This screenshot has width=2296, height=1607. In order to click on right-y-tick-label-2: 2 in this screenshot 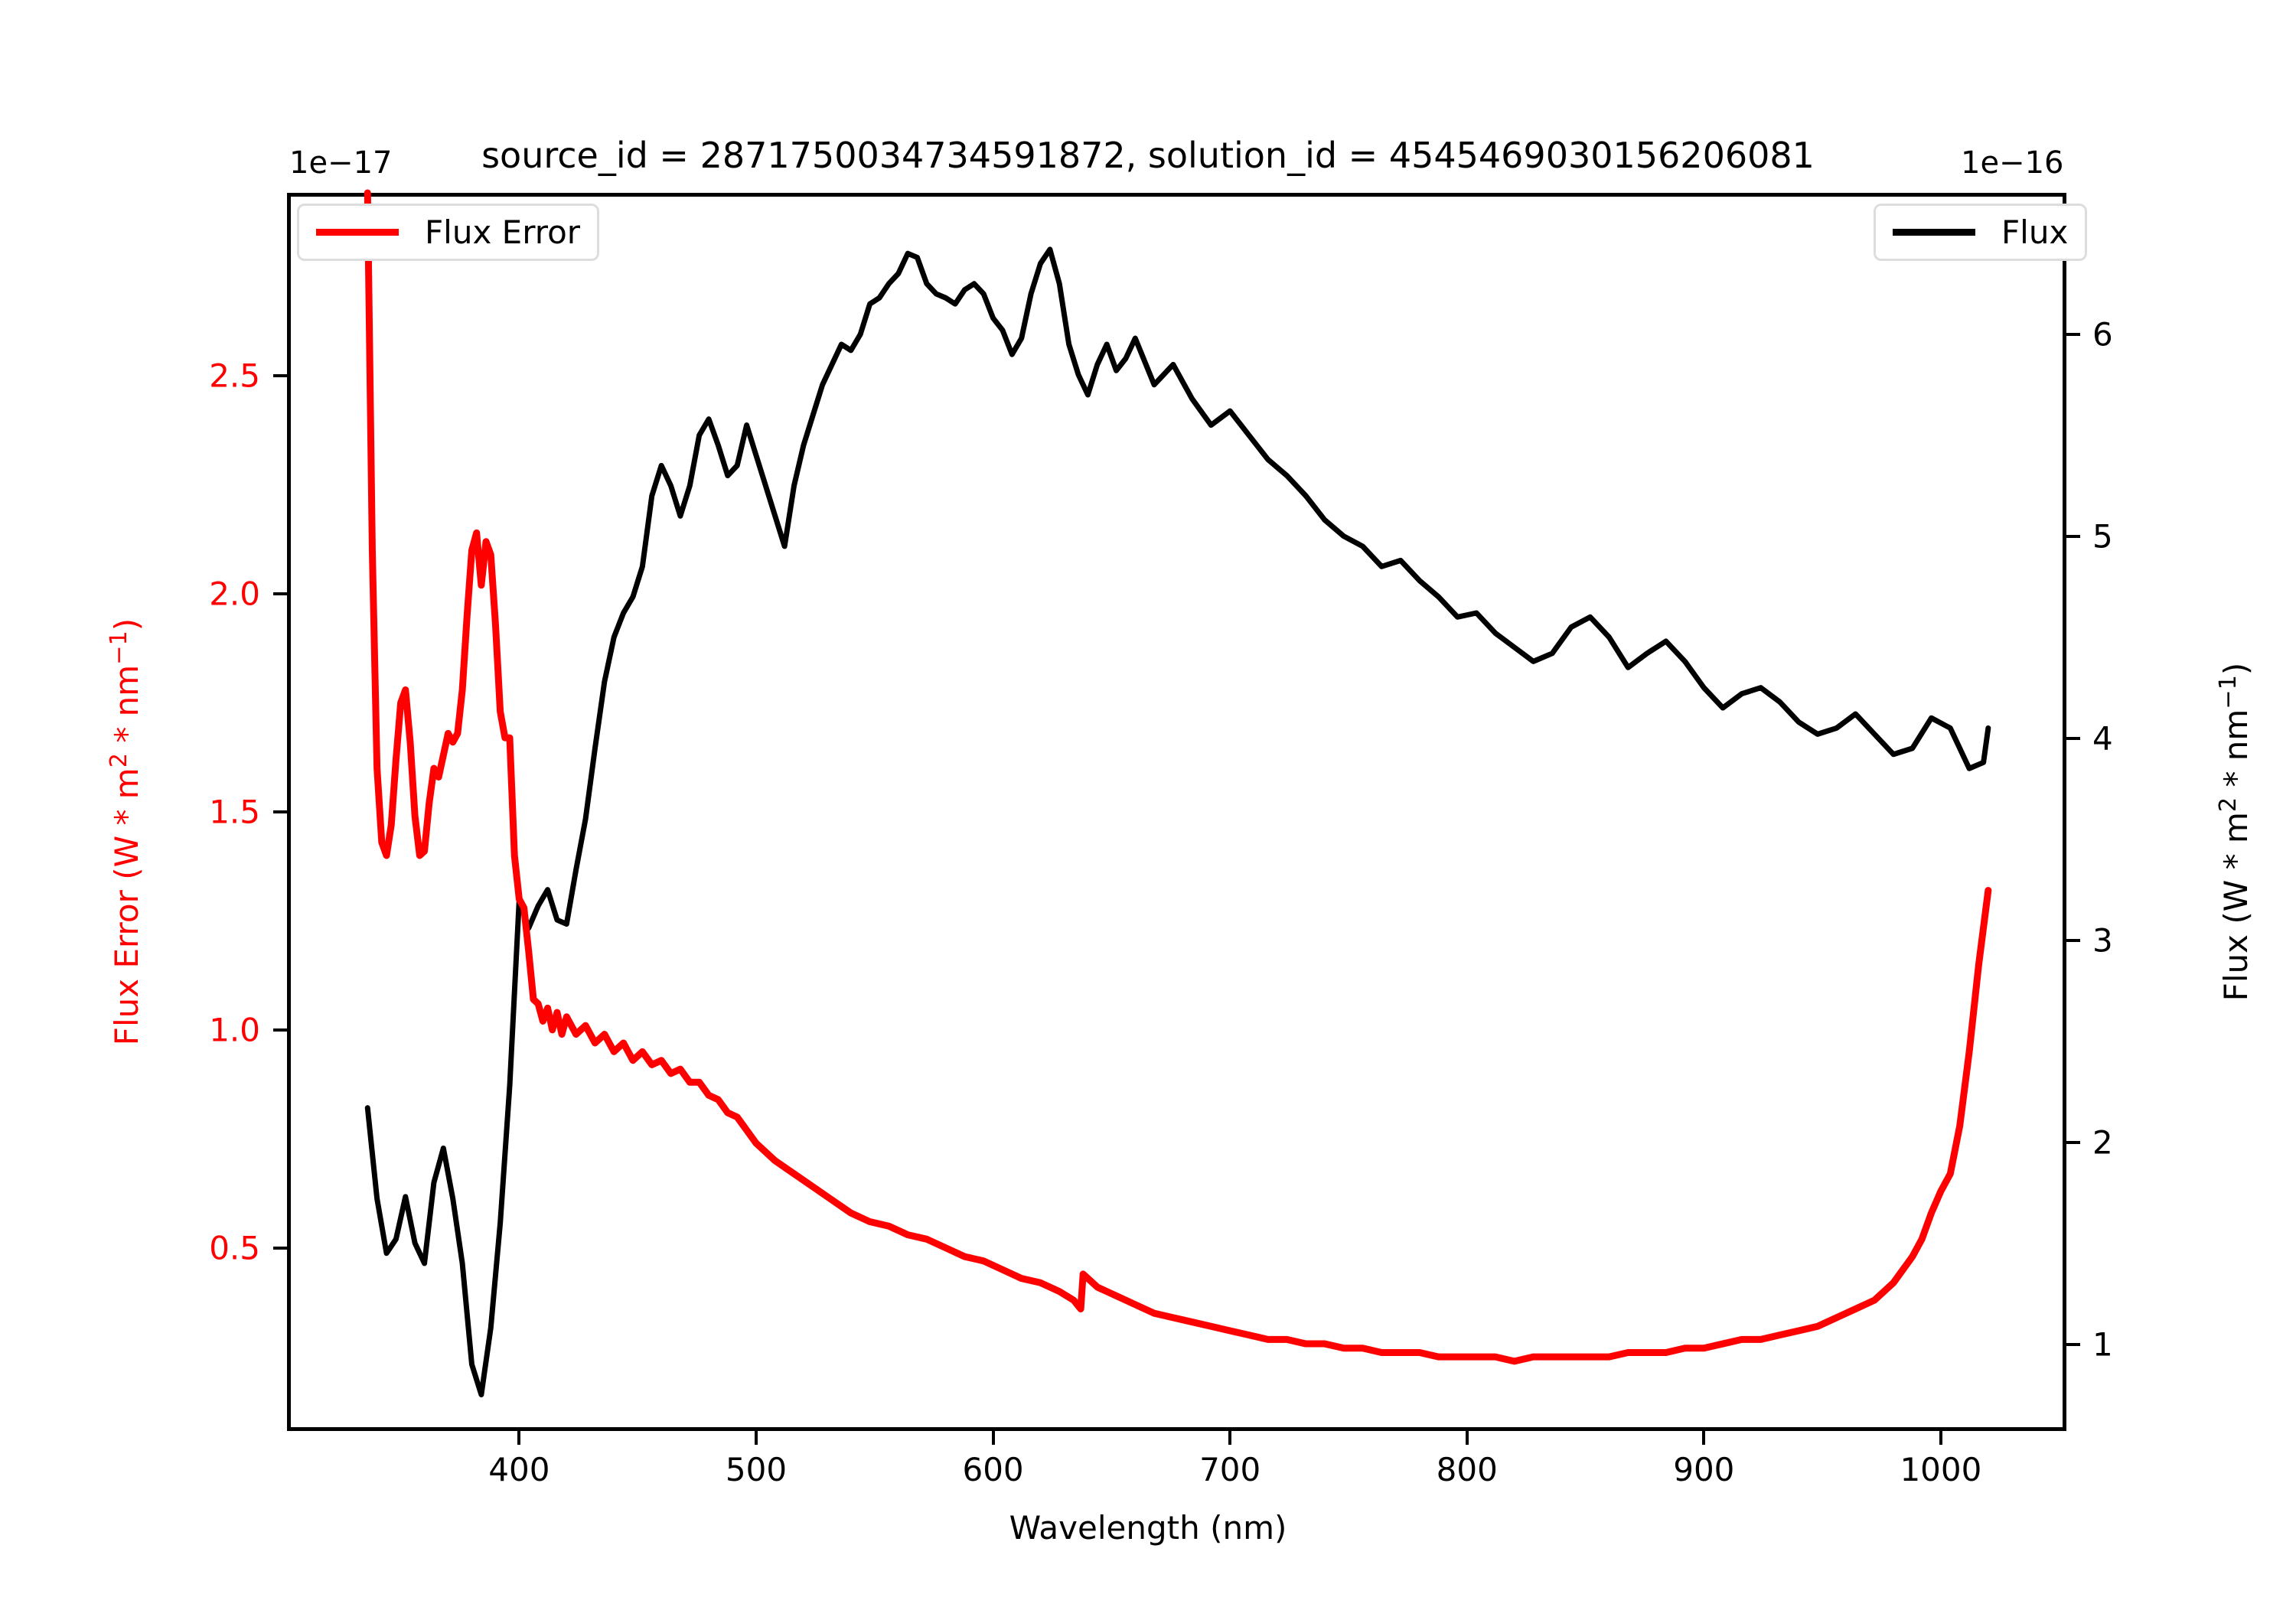, I will do `click(2102, 1142)`.